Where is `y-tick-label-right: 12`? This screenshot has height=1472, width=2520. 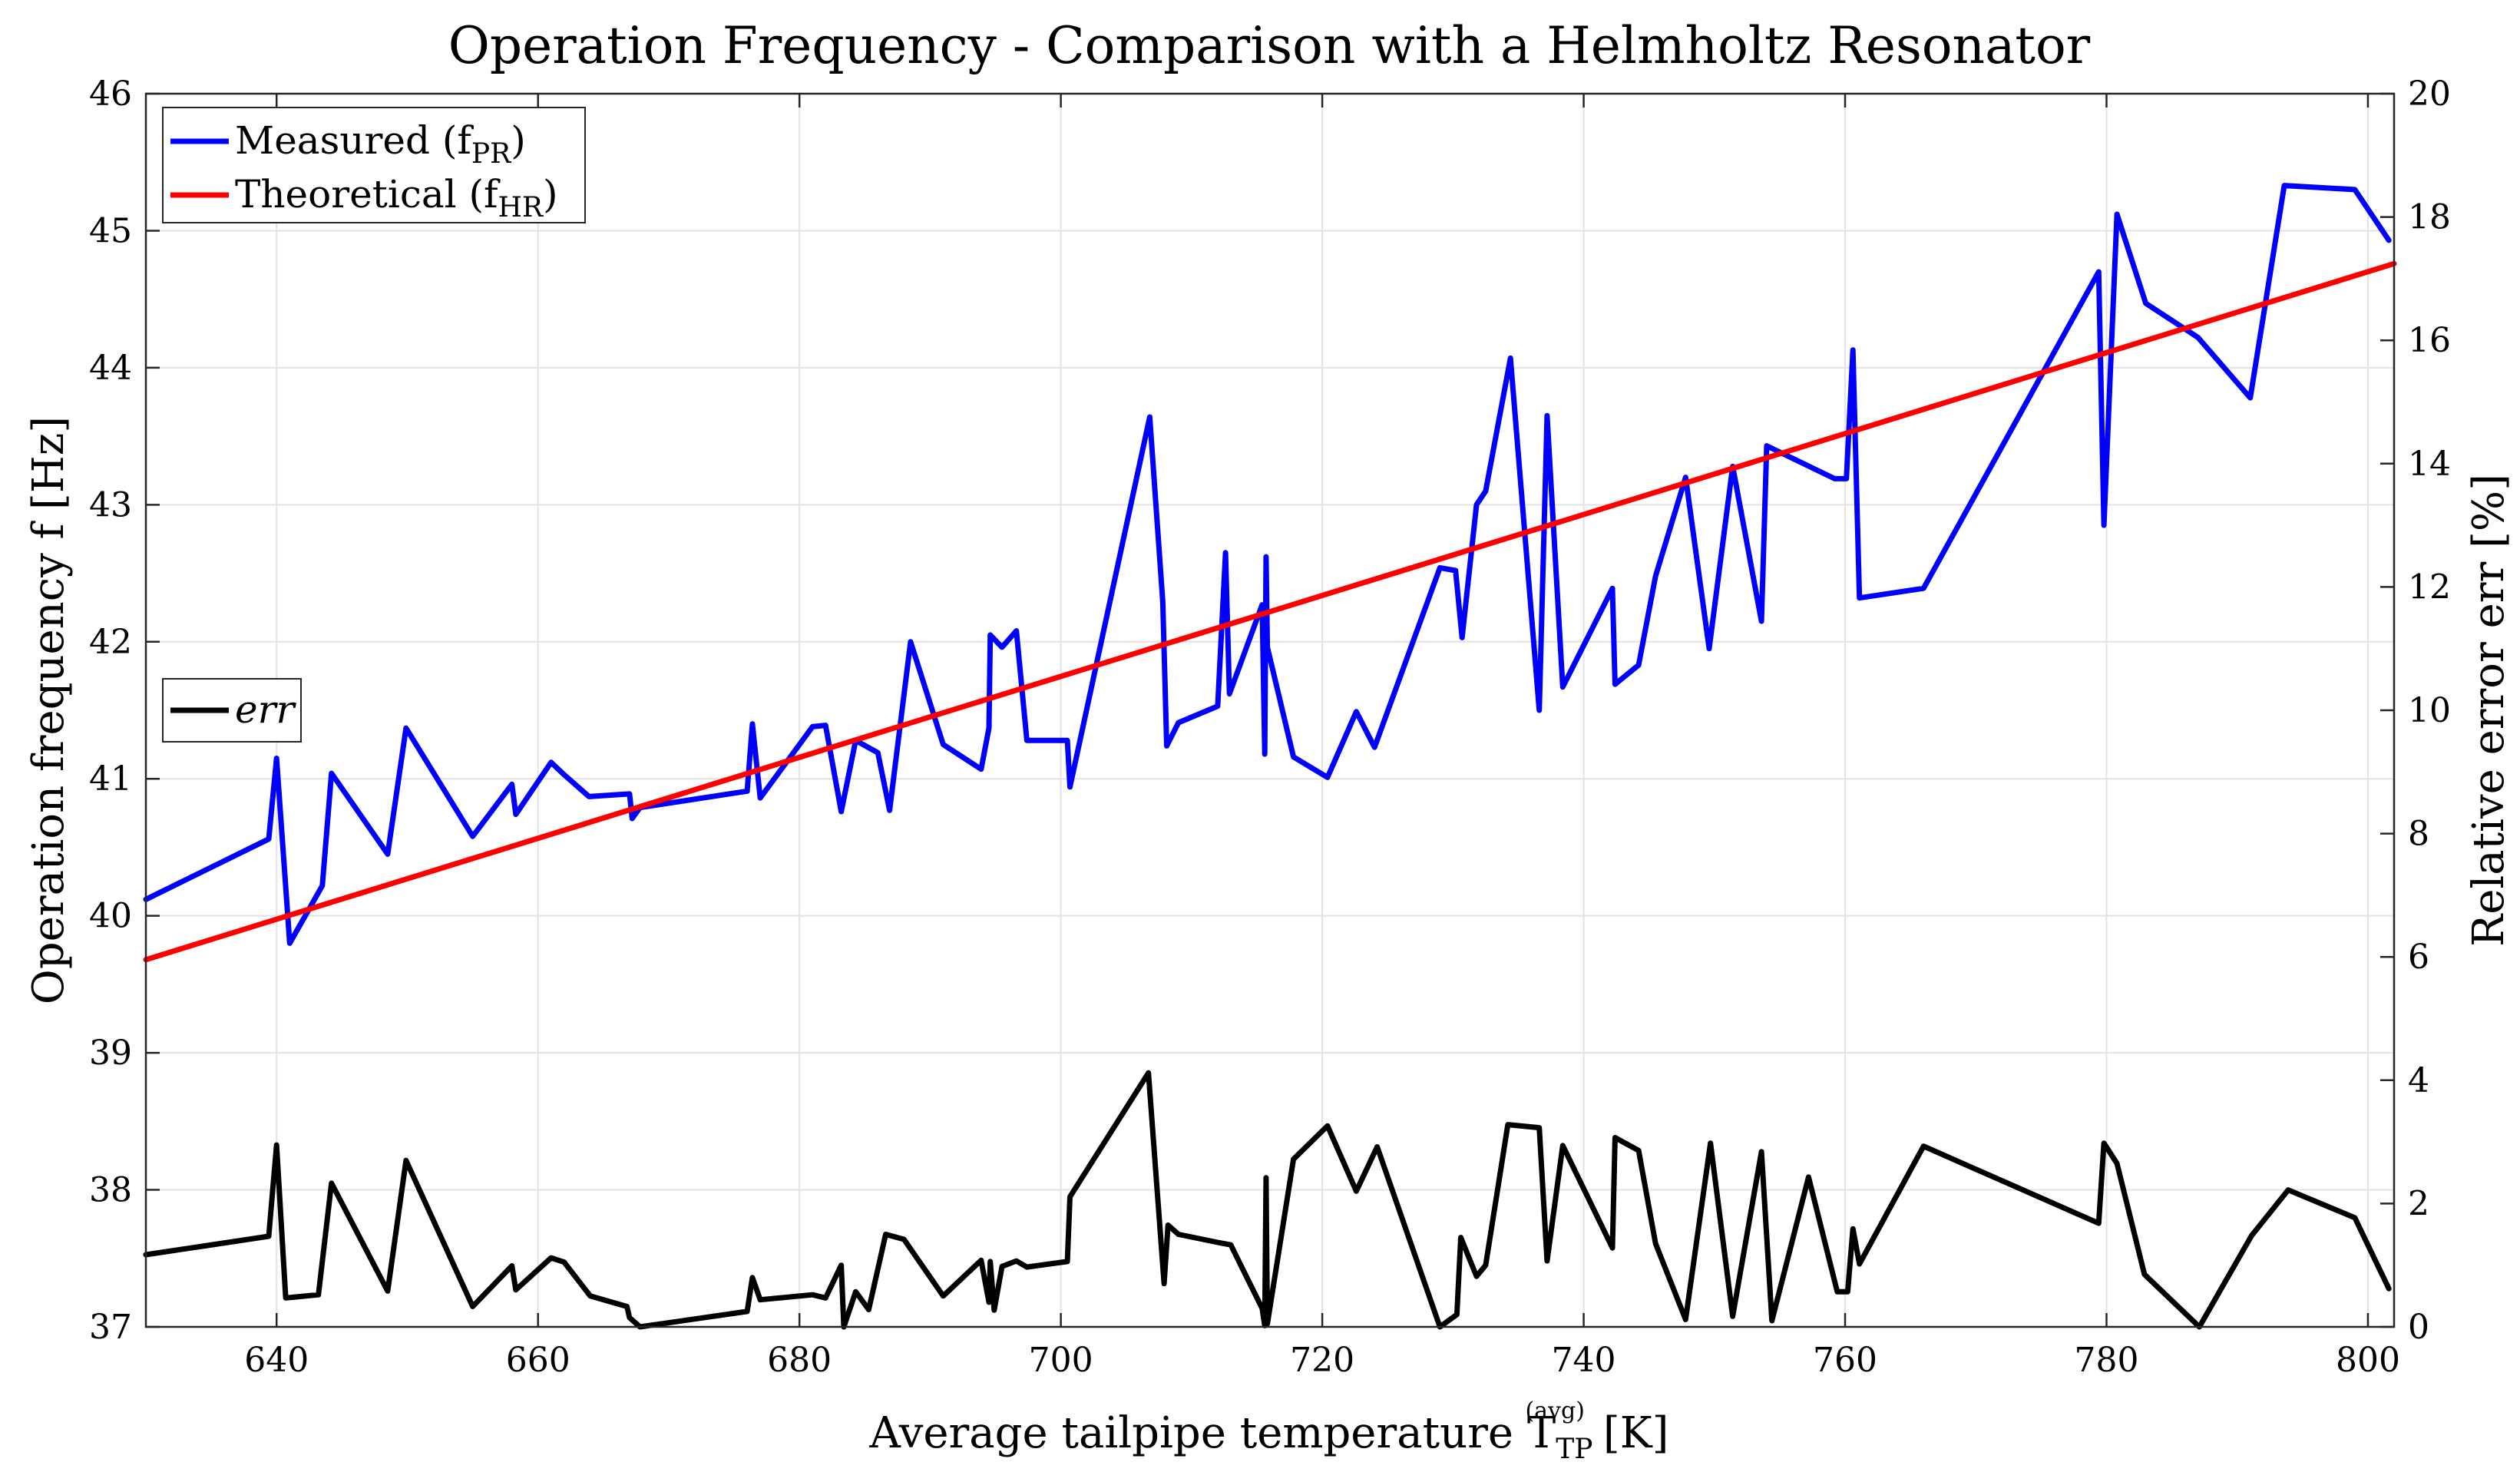
y-tick-label-right: 12 is located at coordinates (2429, 587).